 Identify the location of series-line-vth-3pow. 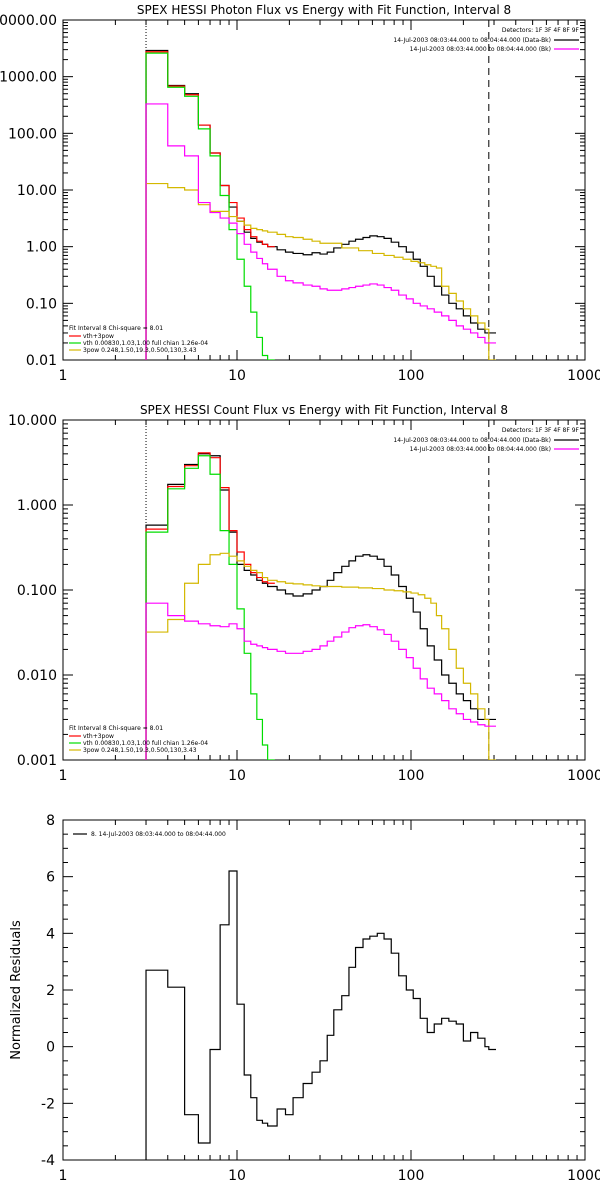
(210, 606).